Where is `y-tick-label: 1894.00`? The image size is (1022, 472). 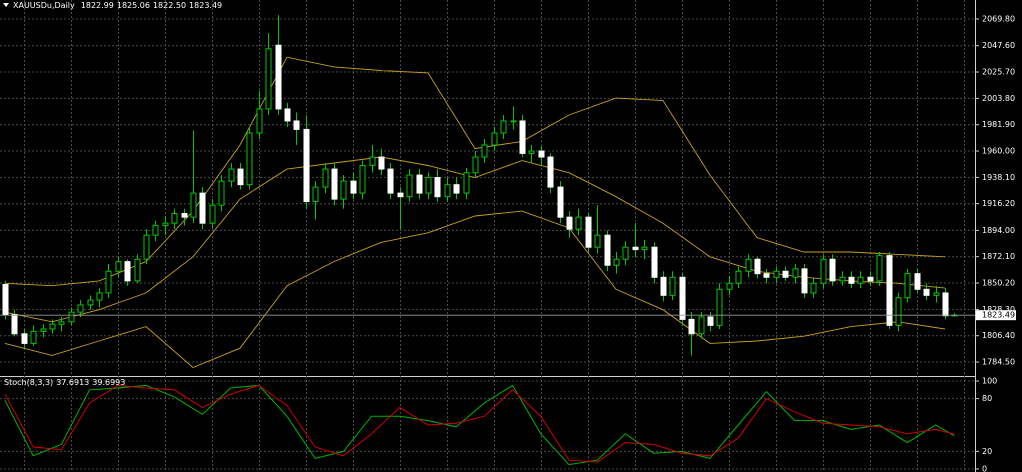 y-tick-label: 1894.00 is located at coordinates (998, 230).